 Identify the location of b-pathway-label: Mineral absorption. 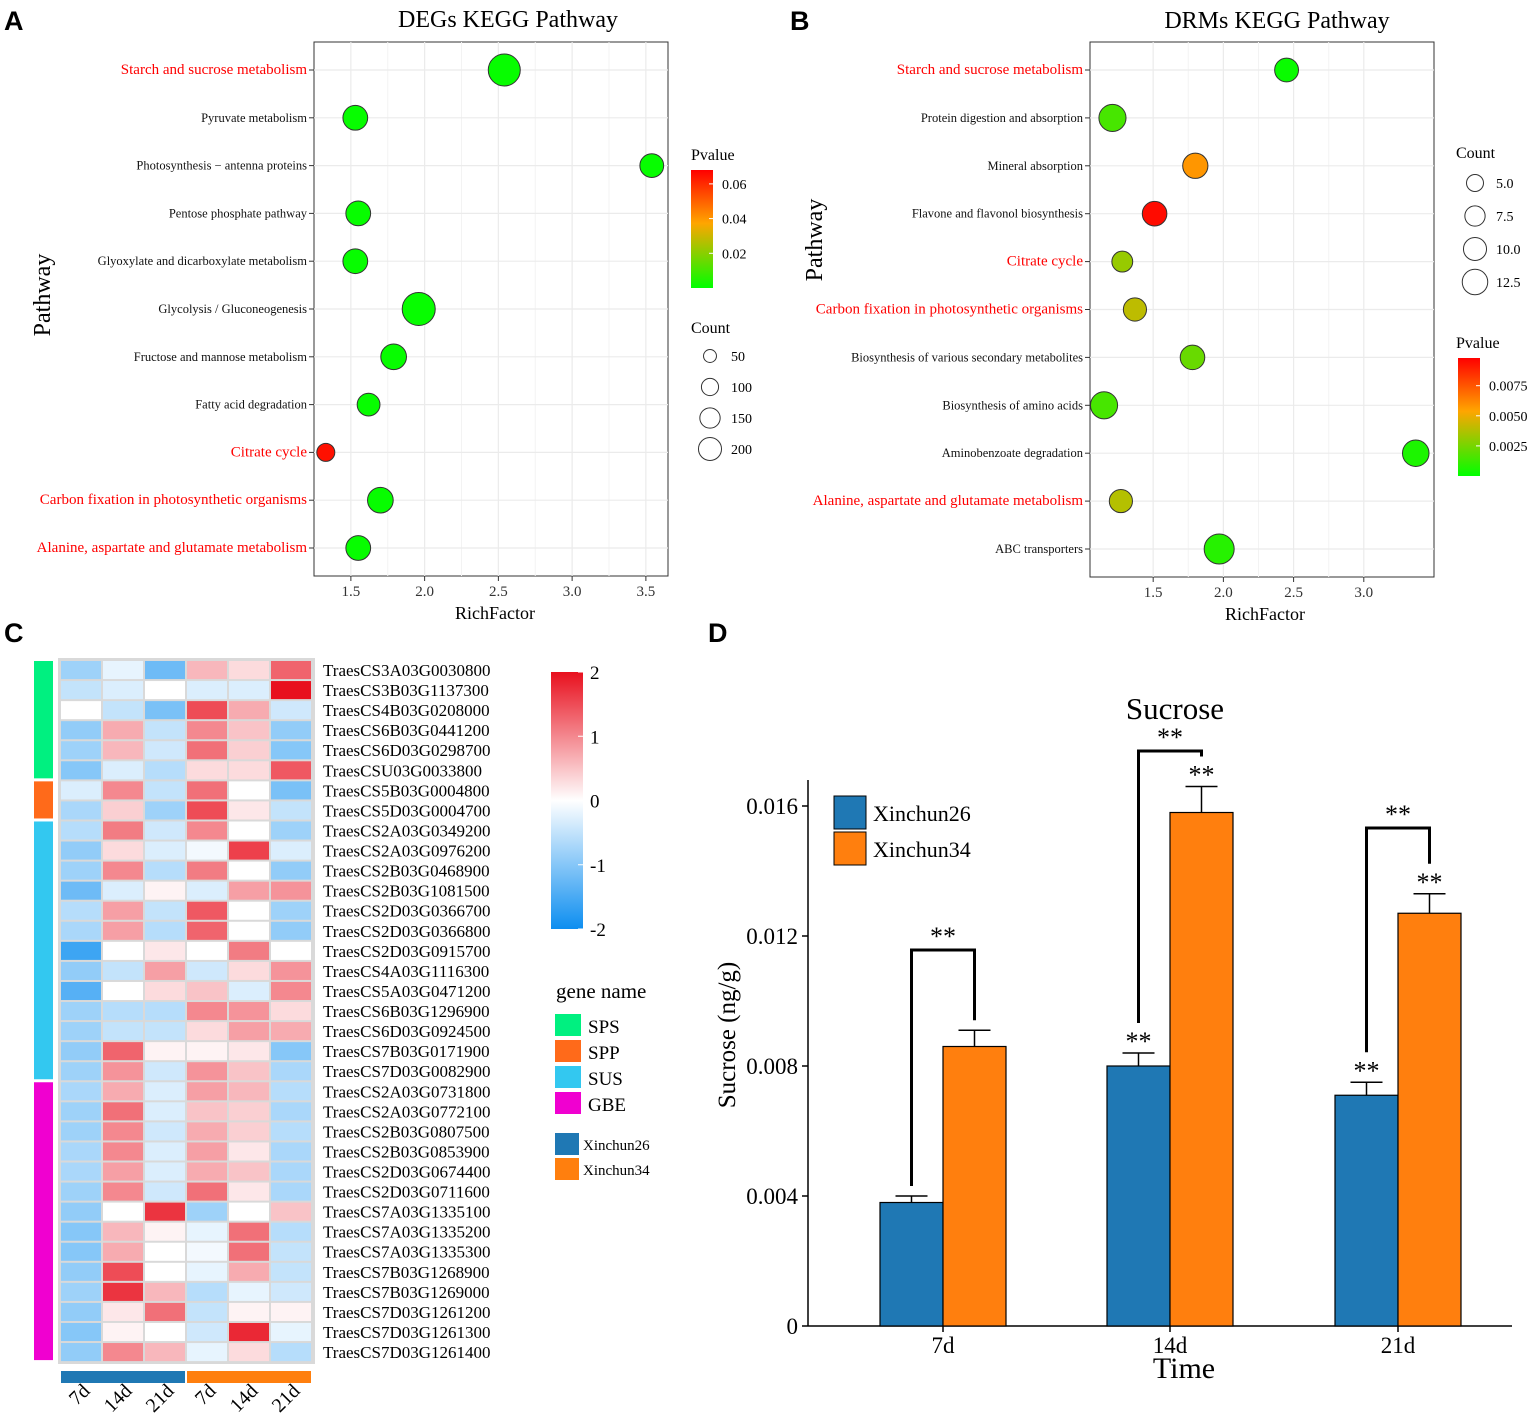
(1036, 166).